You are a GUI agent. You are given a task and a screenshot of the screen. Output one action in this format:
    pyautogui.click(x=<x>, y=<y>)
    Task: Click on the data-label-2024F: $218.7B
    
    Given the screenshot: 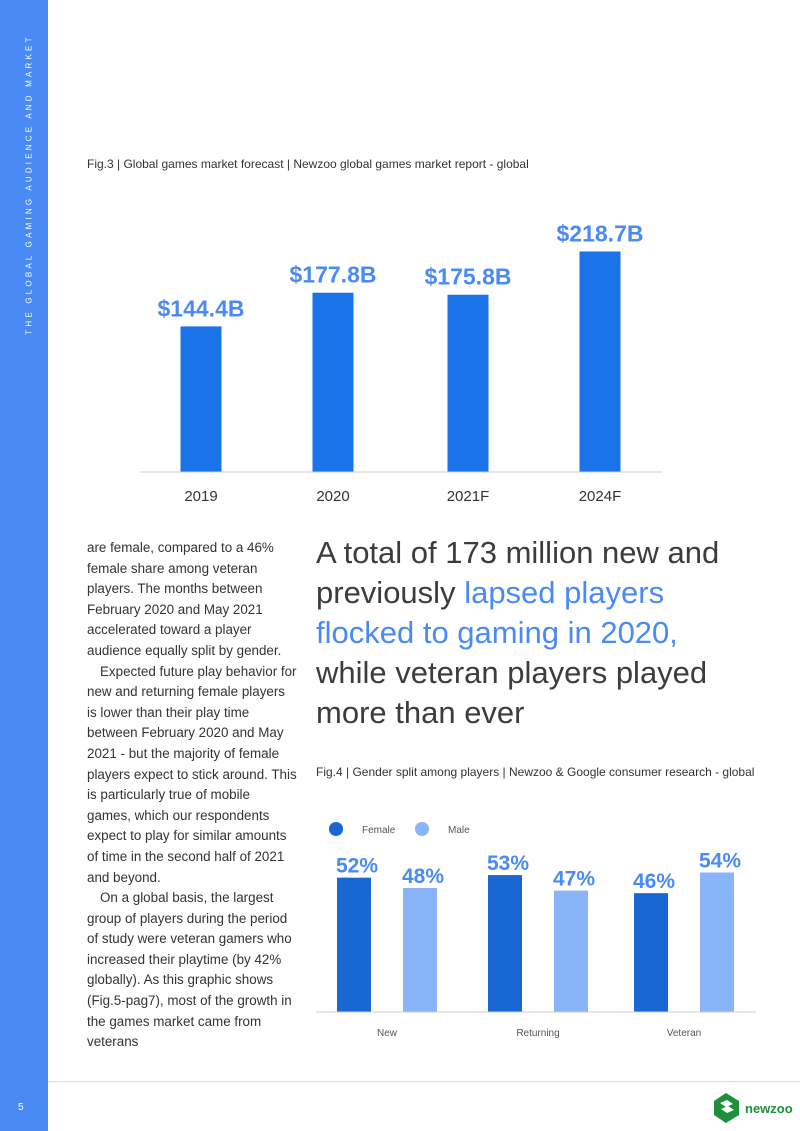 What is the action you would take?
    pyautogui.click(x=600, y=233)
    